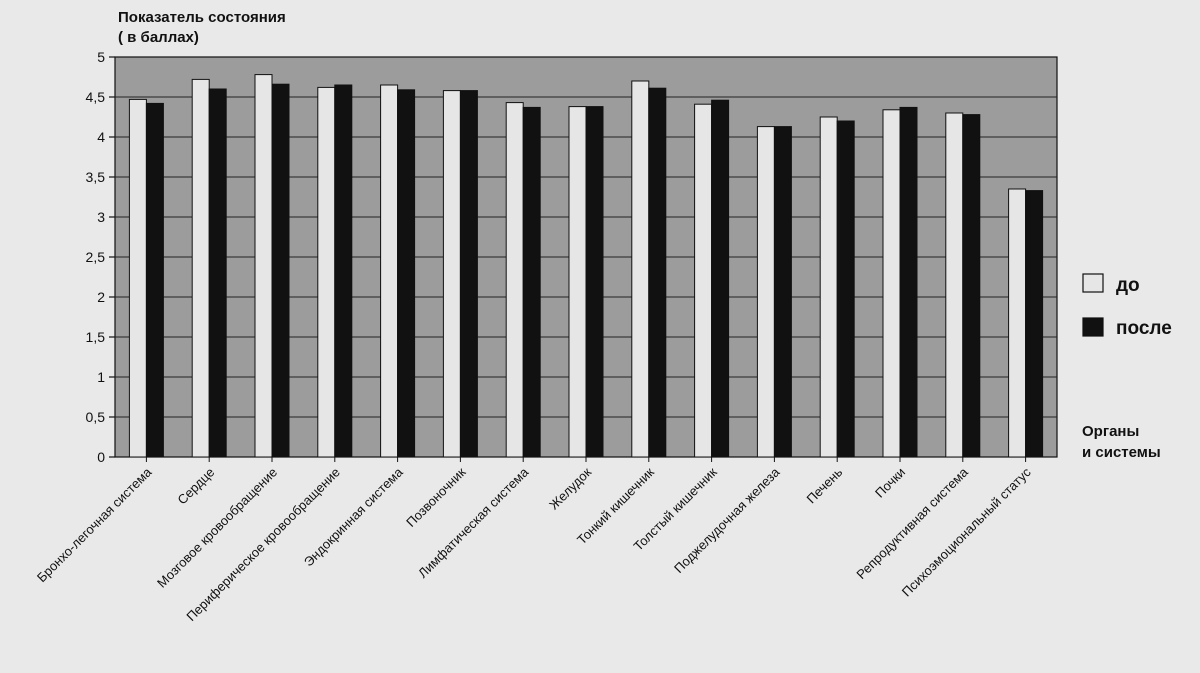 Image resolution: width=1200 pixels, height=673 pixels. I want to click on y-tick-label: 3,5, so click(96, 177).